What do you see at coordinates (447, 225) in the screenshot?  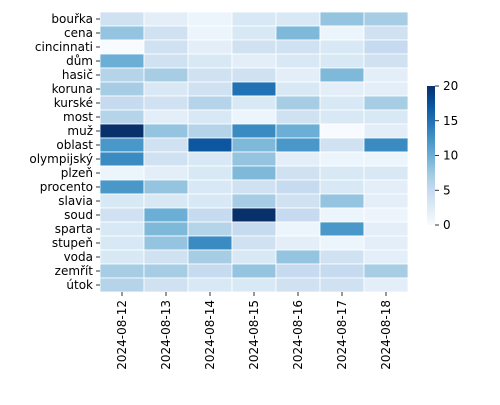 I see `colorbar-tick-label: 0` at bounding box center [447, 225].